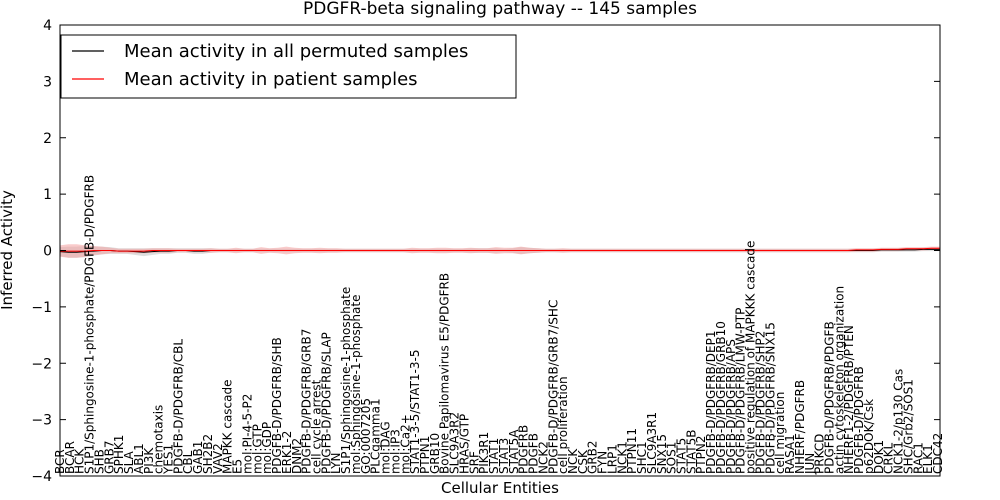  Describe the element at coordinates (790, 454) in the screenshot. I see `entity-label: RASA1` at that location.